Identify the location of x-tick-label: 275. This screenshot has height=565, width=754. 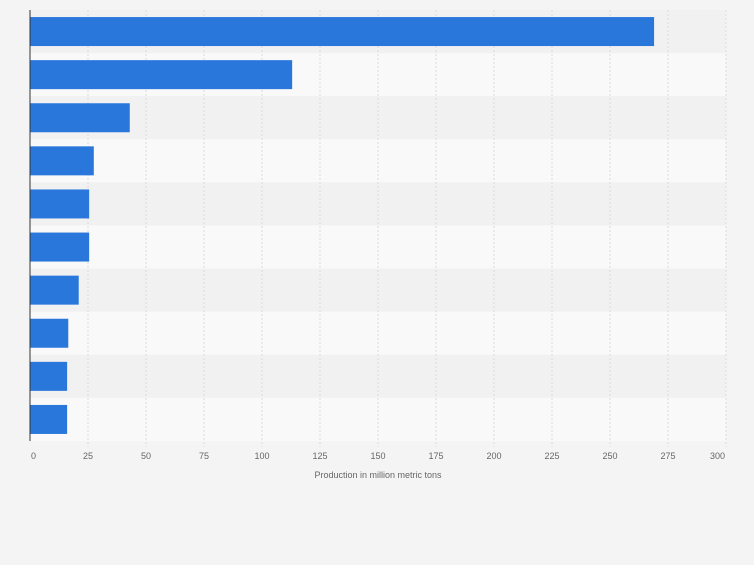
(667, 456).